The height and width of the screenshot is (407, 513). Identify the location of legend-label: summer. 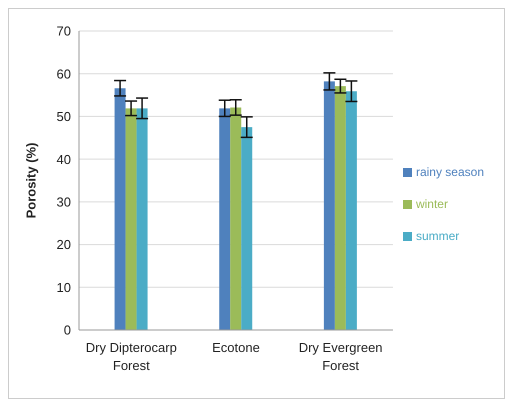
(438, 235).